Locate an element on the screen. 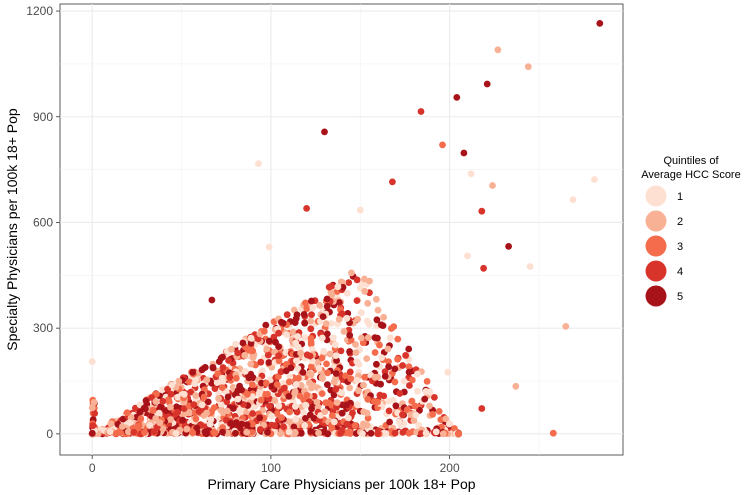 The width and height of the screenshot is (750, 495). x-axis-title: Primary Care Physicians per 100k 18+ Pop is located at coordinates (341, 484).